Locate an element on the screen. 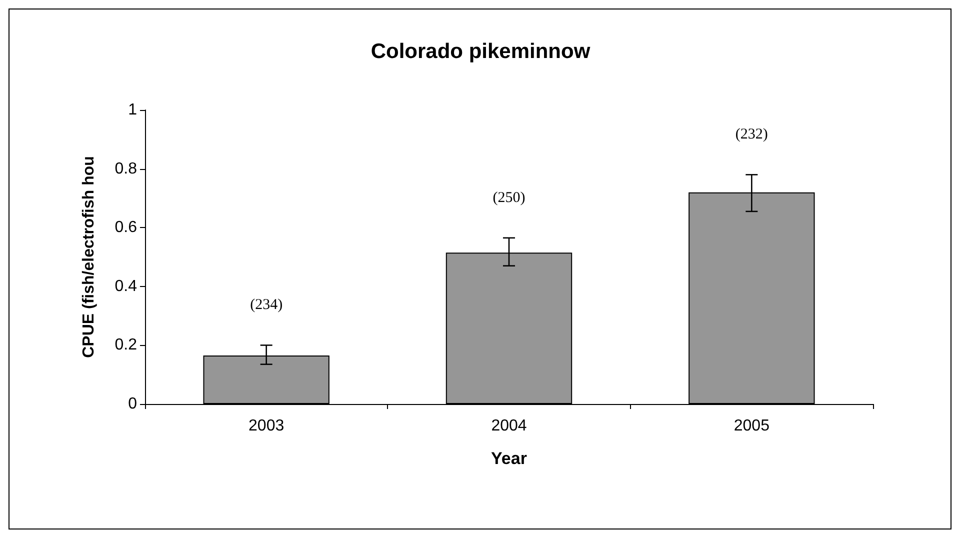  x-tick-label: 2004 is located at coordinates (509, 426).